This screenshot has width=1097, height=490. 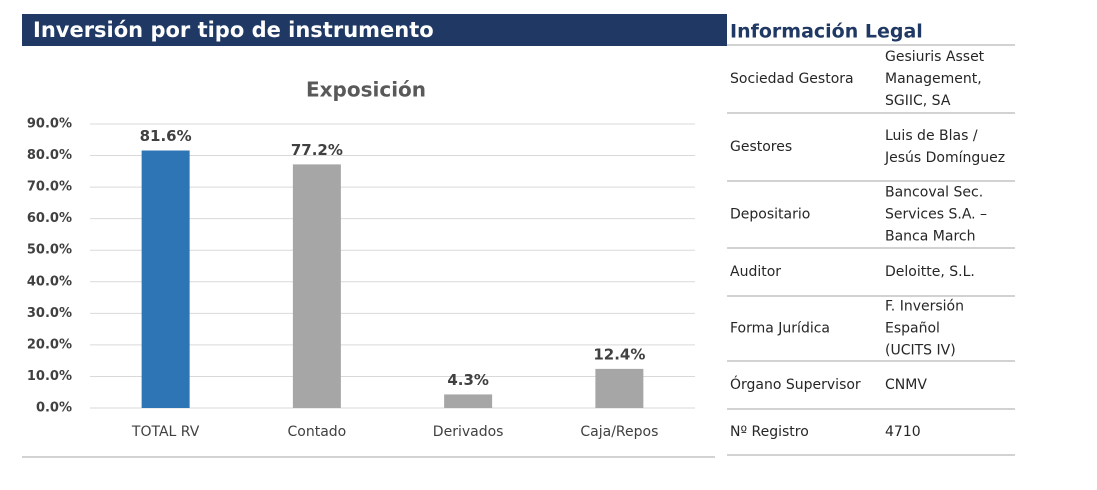 What do you see at coordinates (49, 124) in the screenshot?
I see `y-tick-label: 90.0%` at bounding box center [49, 124].